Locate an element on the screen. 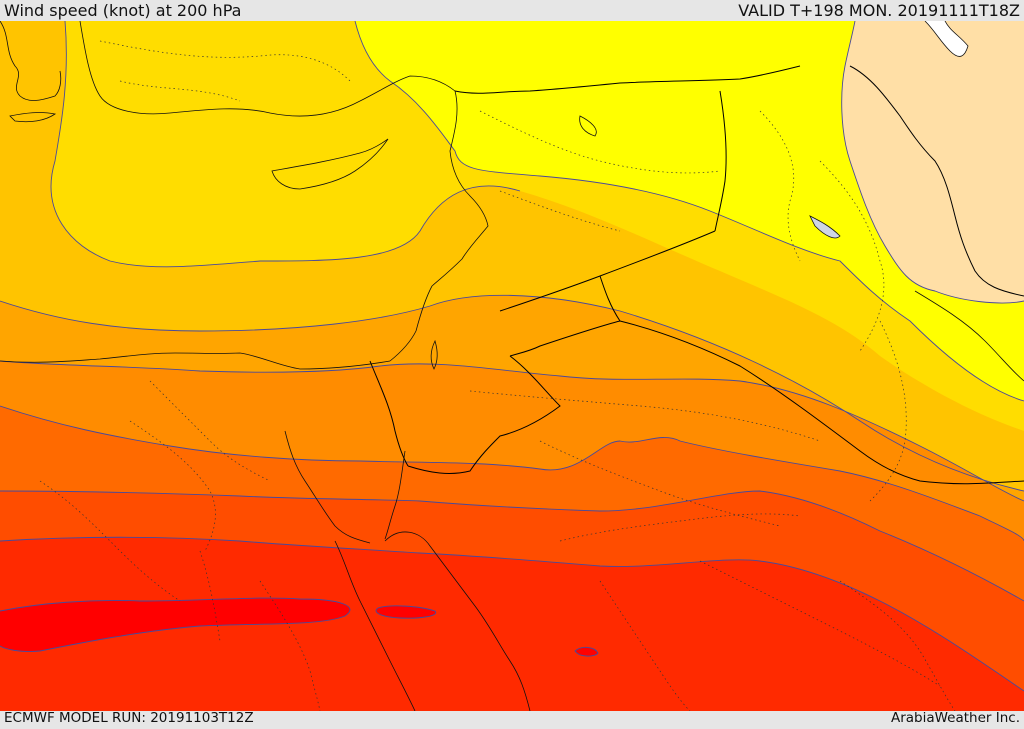 This screenshot has width=1024, height=729. valid-time: VALID T+198 MON. 20191111T18Z is located at coordinates (879, 10).